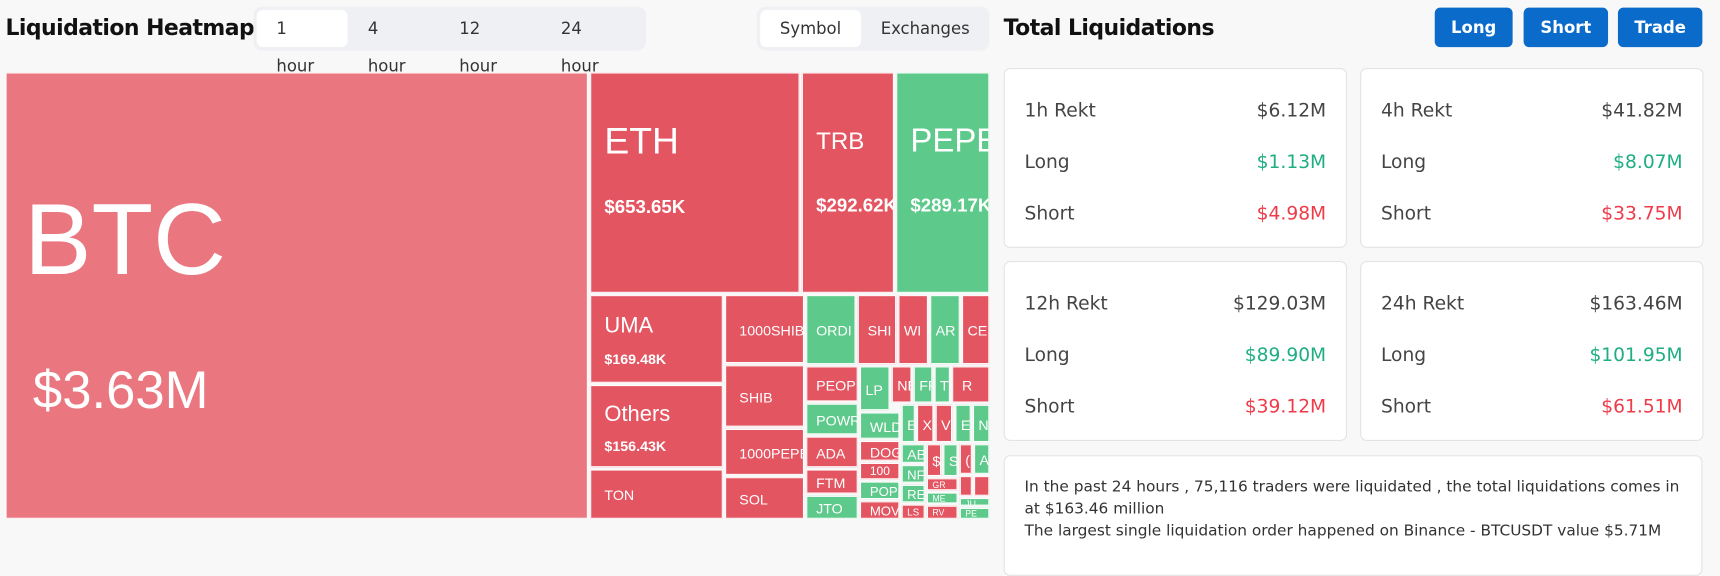 The width and height of the screenshot is (1720, 576). I want to click on treemap-tile-ton: TON, so click(656, 494).